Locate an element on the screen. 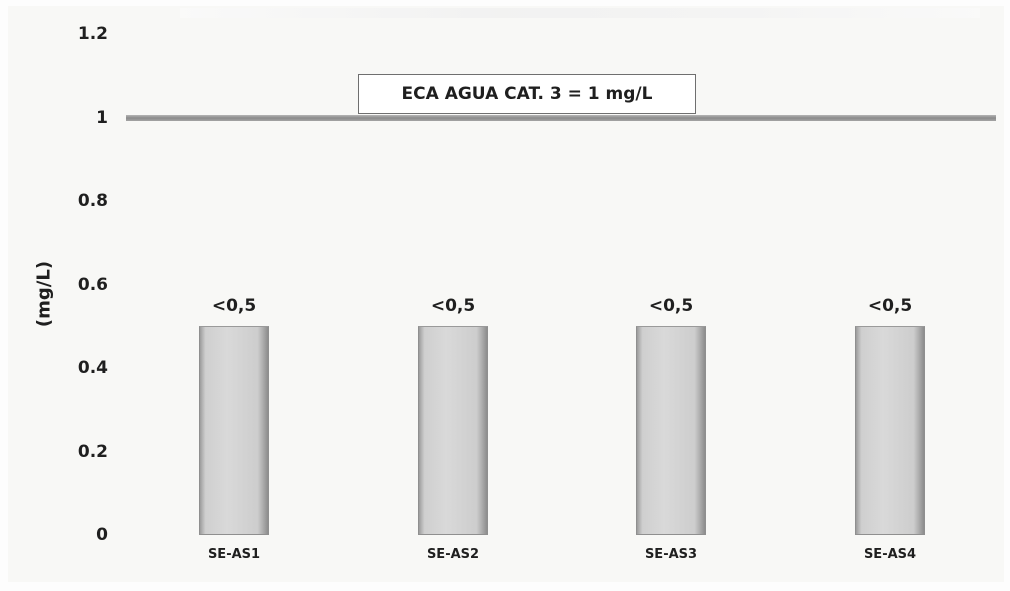  y-tick-label: 1 is located at coordinates (102, 117).